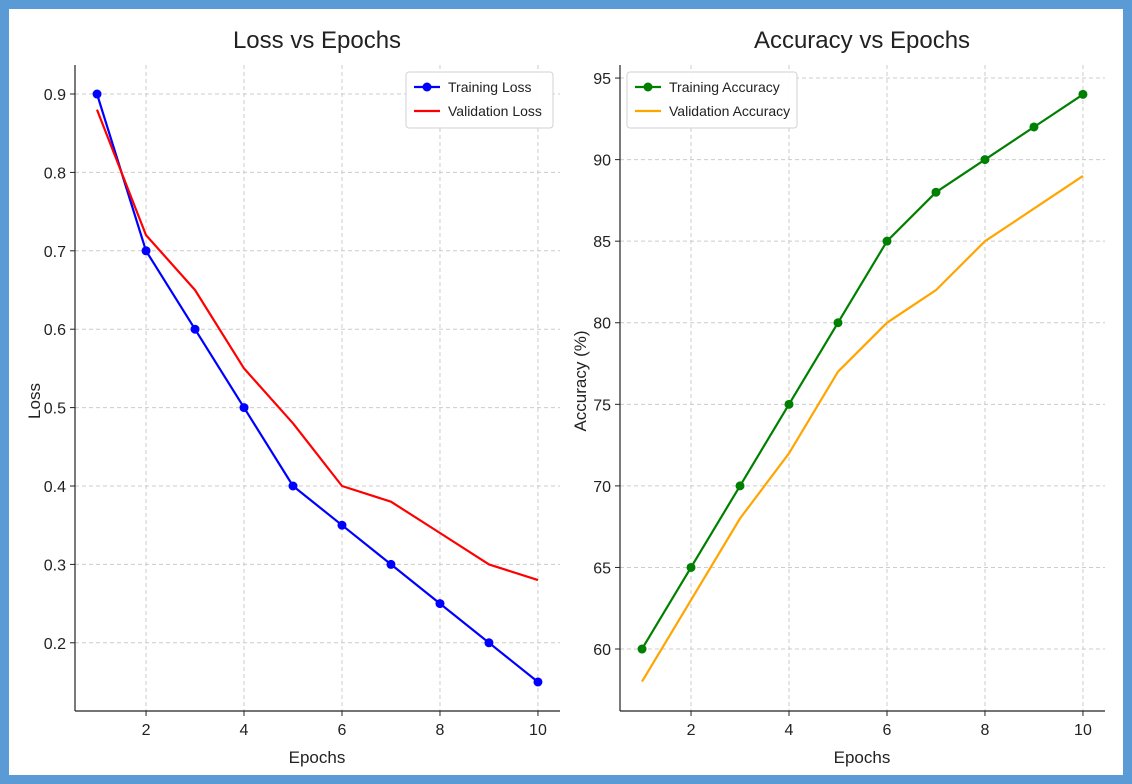  What do you see at coordinates (602, 79) in the screenshot?
I see `accuracy-y-tick-label: 95` at bounding box center [602, 79].